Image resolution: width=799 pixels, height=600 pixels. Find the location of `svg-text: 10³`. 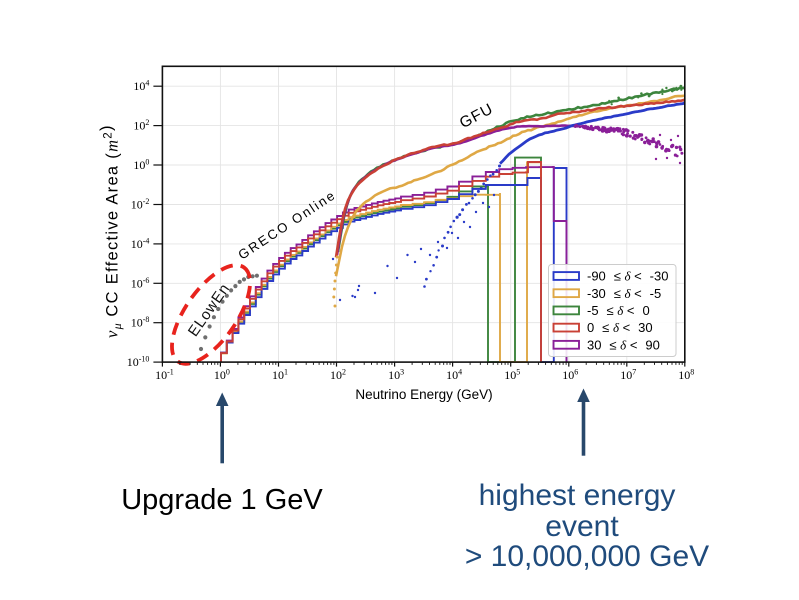

svg-text: 10³ is located at coordinates (396, 375).